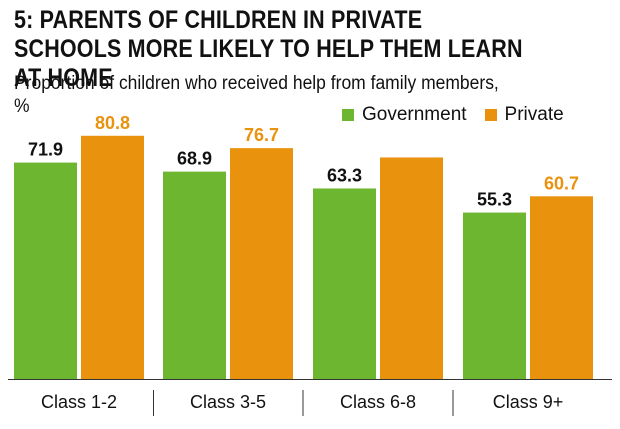 This screenshot has height=429, width=620. What do you see at coordinates (378, 402) in the screenshot?
I see `category-label-3: Class 6-8` at bounding box center [378, 402].